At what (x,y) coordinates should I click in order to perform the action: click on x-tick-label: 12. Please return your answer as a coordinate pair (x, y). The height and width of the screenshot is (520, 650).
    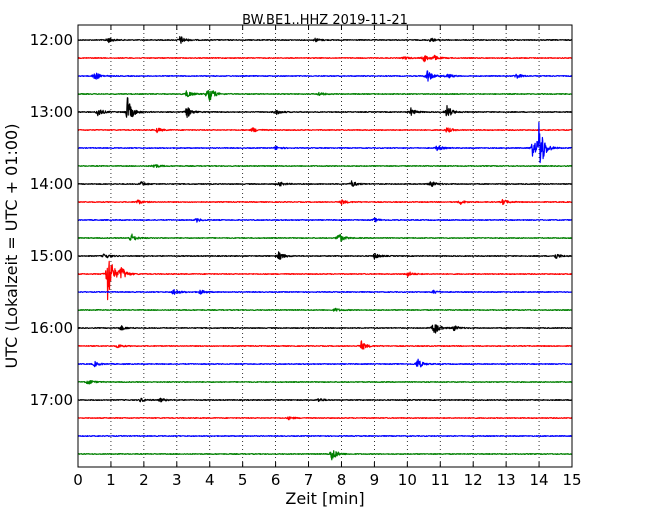
    Looking at the image, I should click on (473, 480).